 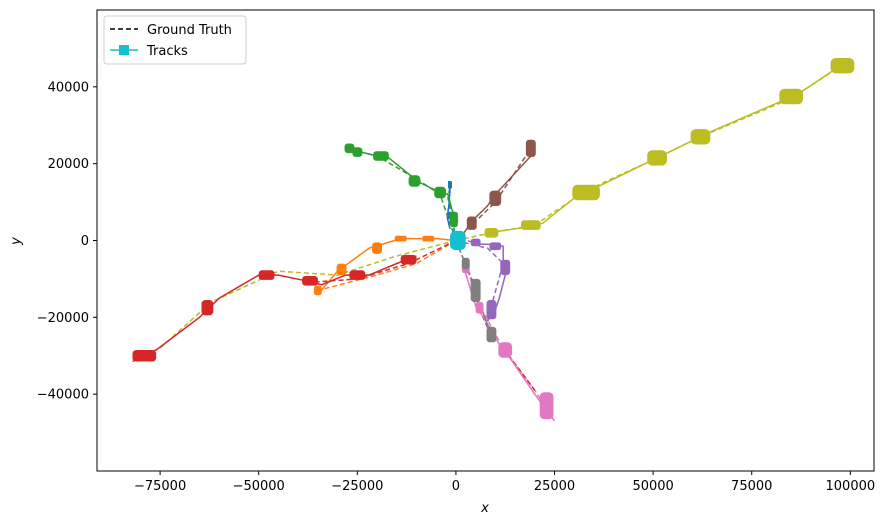 What do you see at coordinates (68, 164) in the screenshot?
I see `y-tick-label-3: 20000` at bounding box center [68, 164].